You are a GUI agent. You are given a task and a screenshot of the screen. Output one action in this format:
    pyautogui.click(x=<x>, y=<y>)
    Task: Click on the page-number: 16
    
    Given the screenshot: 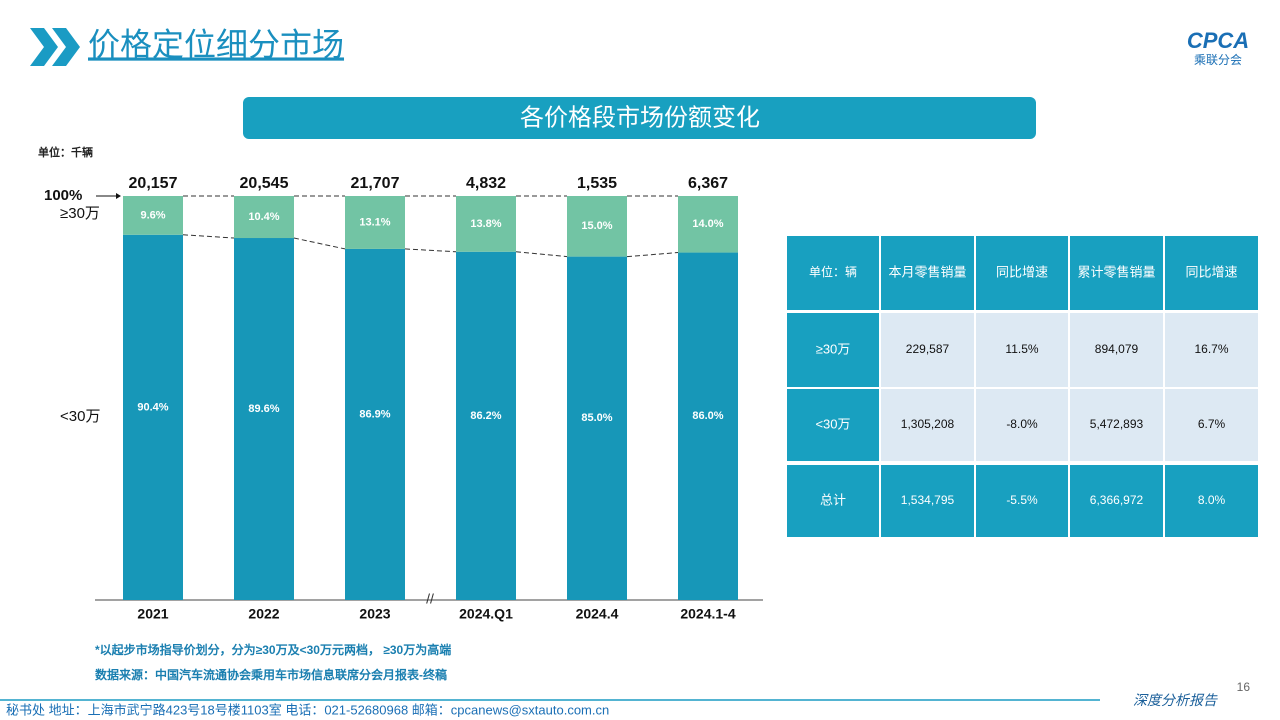 What is the action you would take?
    pyautogui.click(x=1244, y=687)
    